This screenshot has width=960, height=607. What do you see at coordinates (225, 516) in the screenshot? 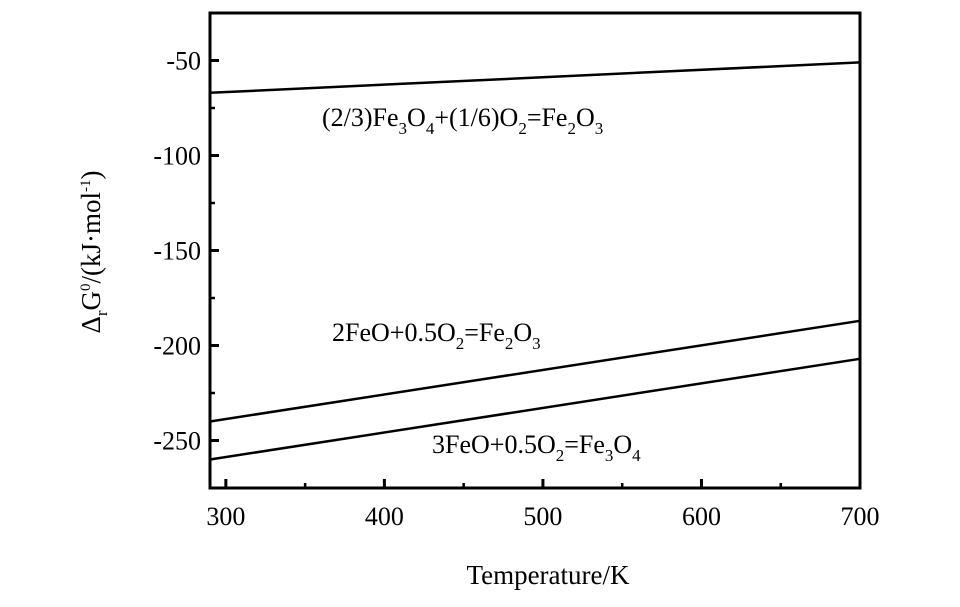
I see `x-tick-label: 300` at bounding box center [225, 516].